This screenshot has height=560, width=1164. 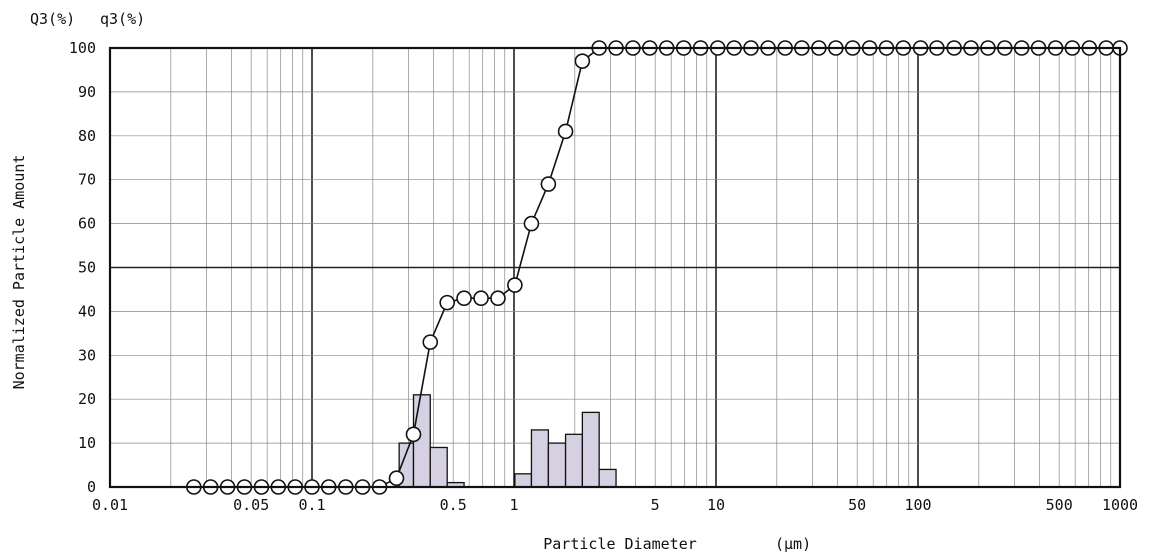 I want to click on y-tick-label: 30, so click(x=87, y=355).